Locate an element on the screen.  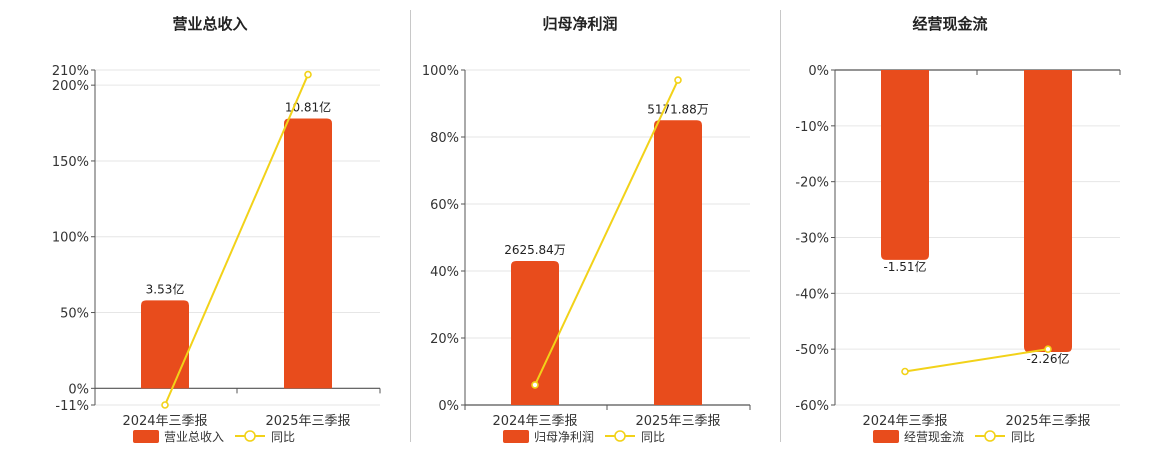
y-tick-label: -11% is located at coordinates (72, 406).